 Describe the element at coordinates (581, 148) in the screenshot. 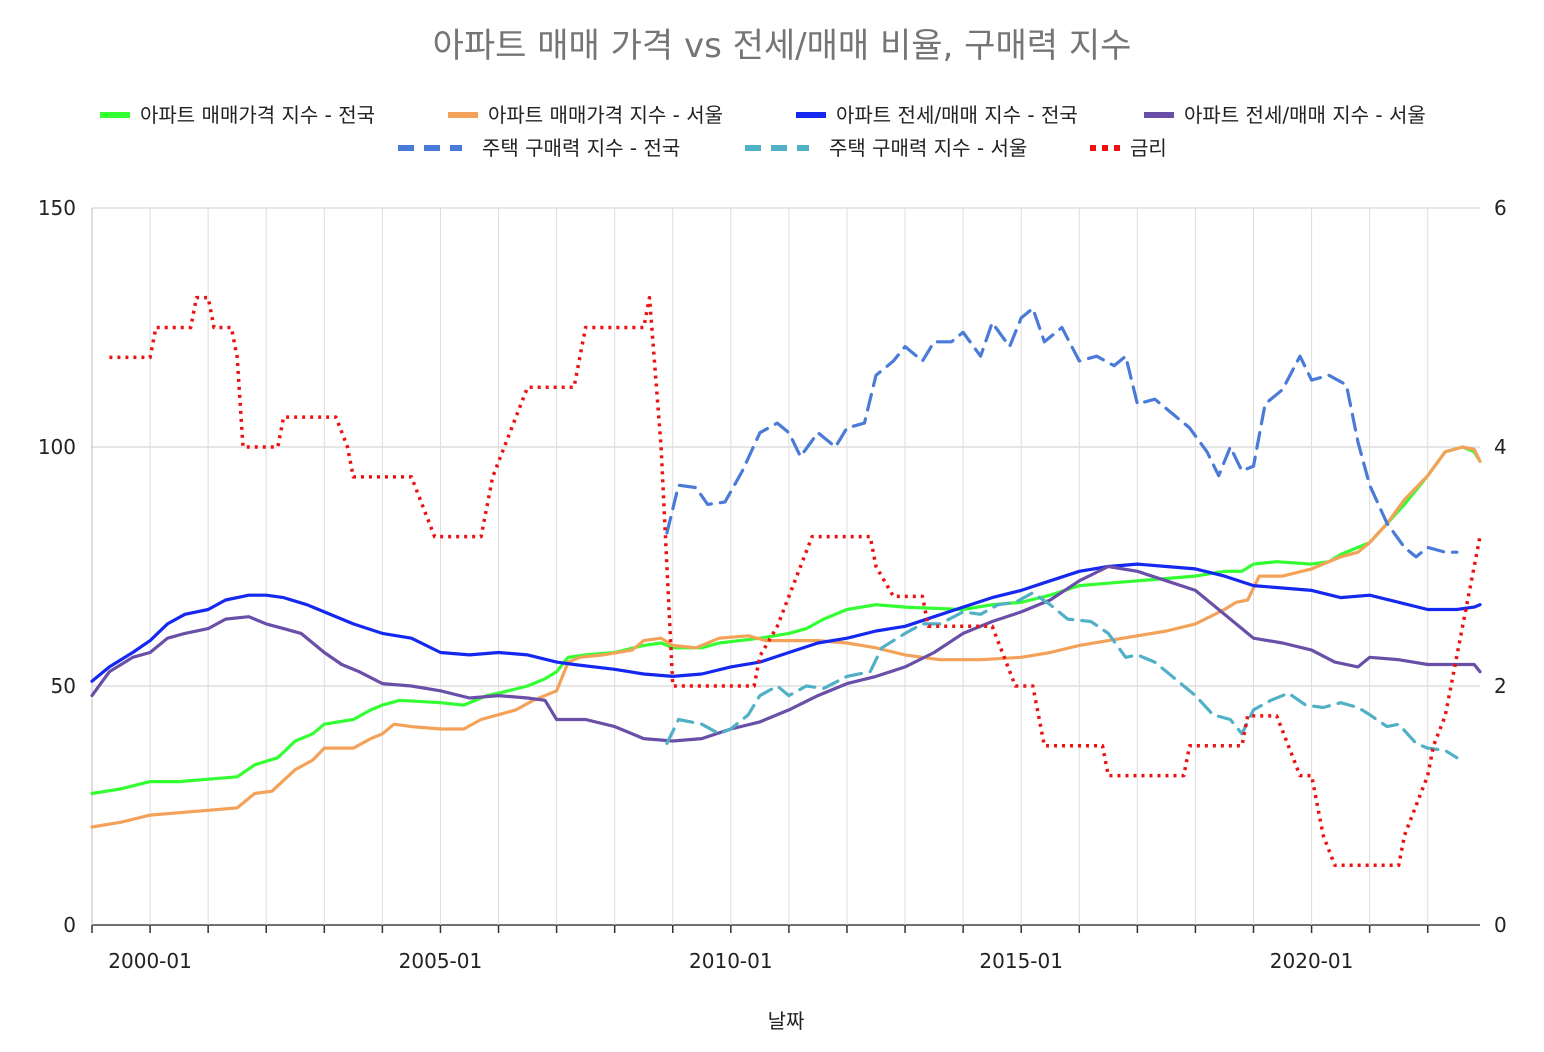

I see `legend-label: 주택 구매력 지수 - 전국` at that location.